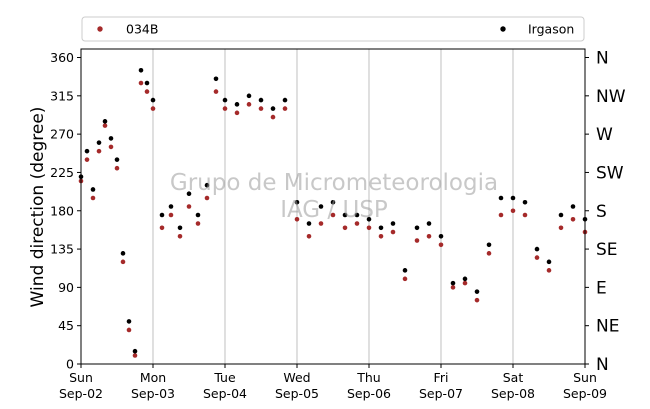 Image resolution: width=650 pixels, height=409 pixels. I want to click on compass-label: N, so click(602, 365).